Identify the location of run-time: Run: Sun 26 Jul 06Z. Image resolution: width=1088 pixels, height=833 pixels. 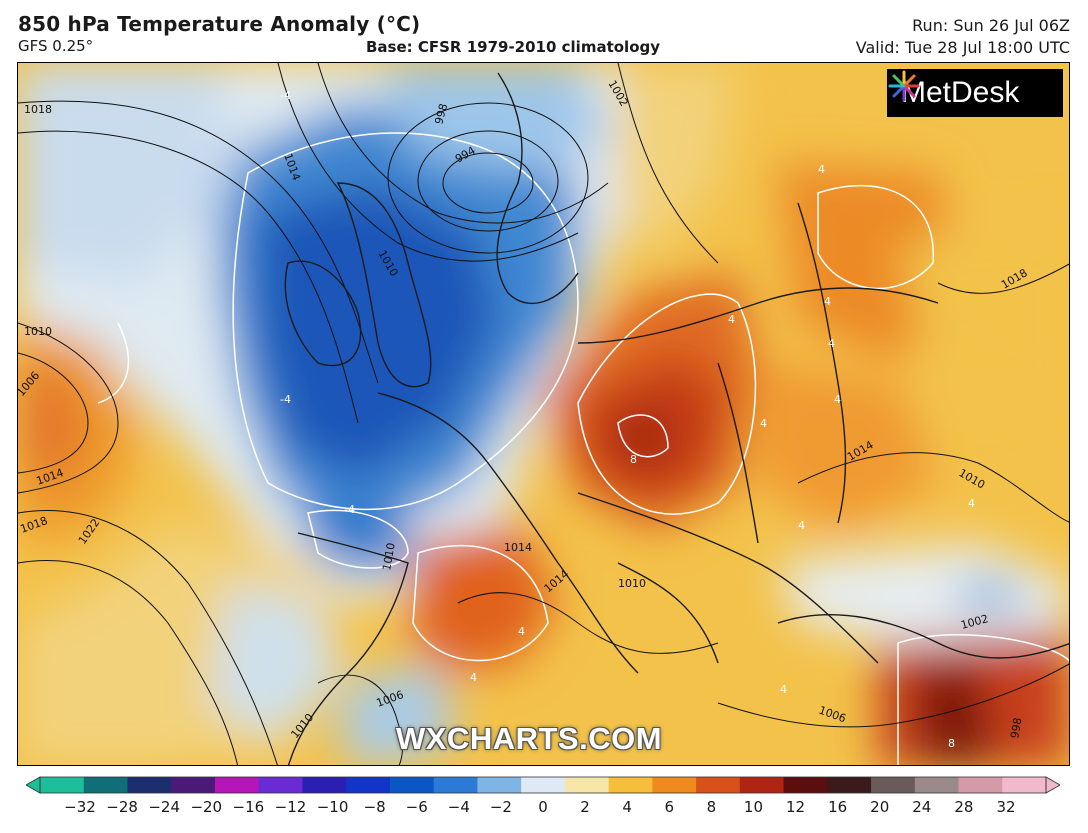
(991, 25).